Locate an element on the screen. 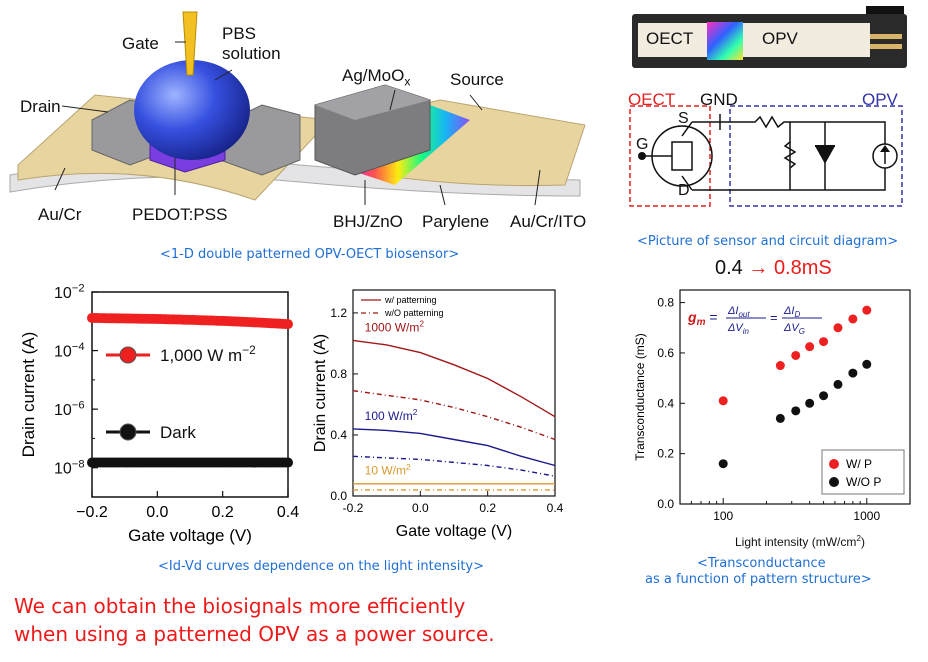  tc-caption-1: <Transconductance is located at coordinates (761, 563).